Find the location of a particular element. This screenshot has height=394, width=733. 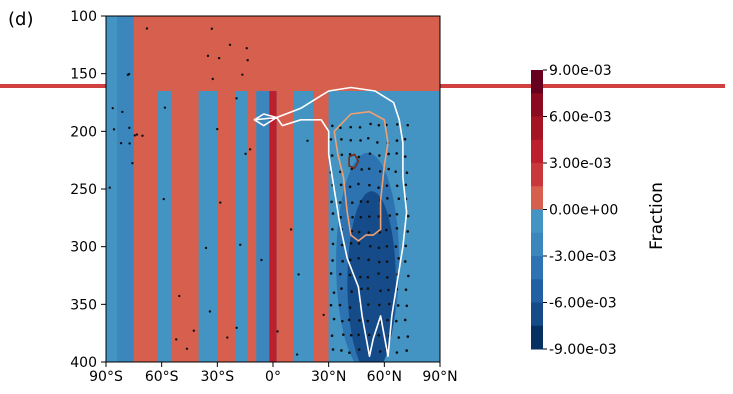

x-tick-label: 60°N is located at coordinates (384, 377).